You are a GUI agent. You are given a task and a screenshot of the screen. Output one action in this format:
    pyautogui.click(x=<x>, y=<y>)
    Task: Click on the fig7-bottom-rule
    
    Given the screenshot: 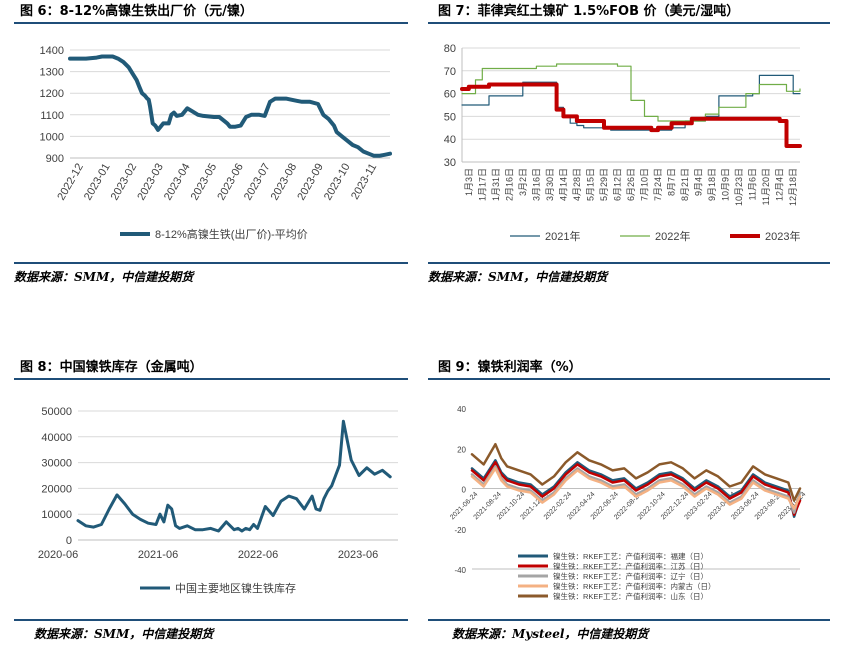 What is the action you would take?
    pyautogui.click(x=629, y=263)
    